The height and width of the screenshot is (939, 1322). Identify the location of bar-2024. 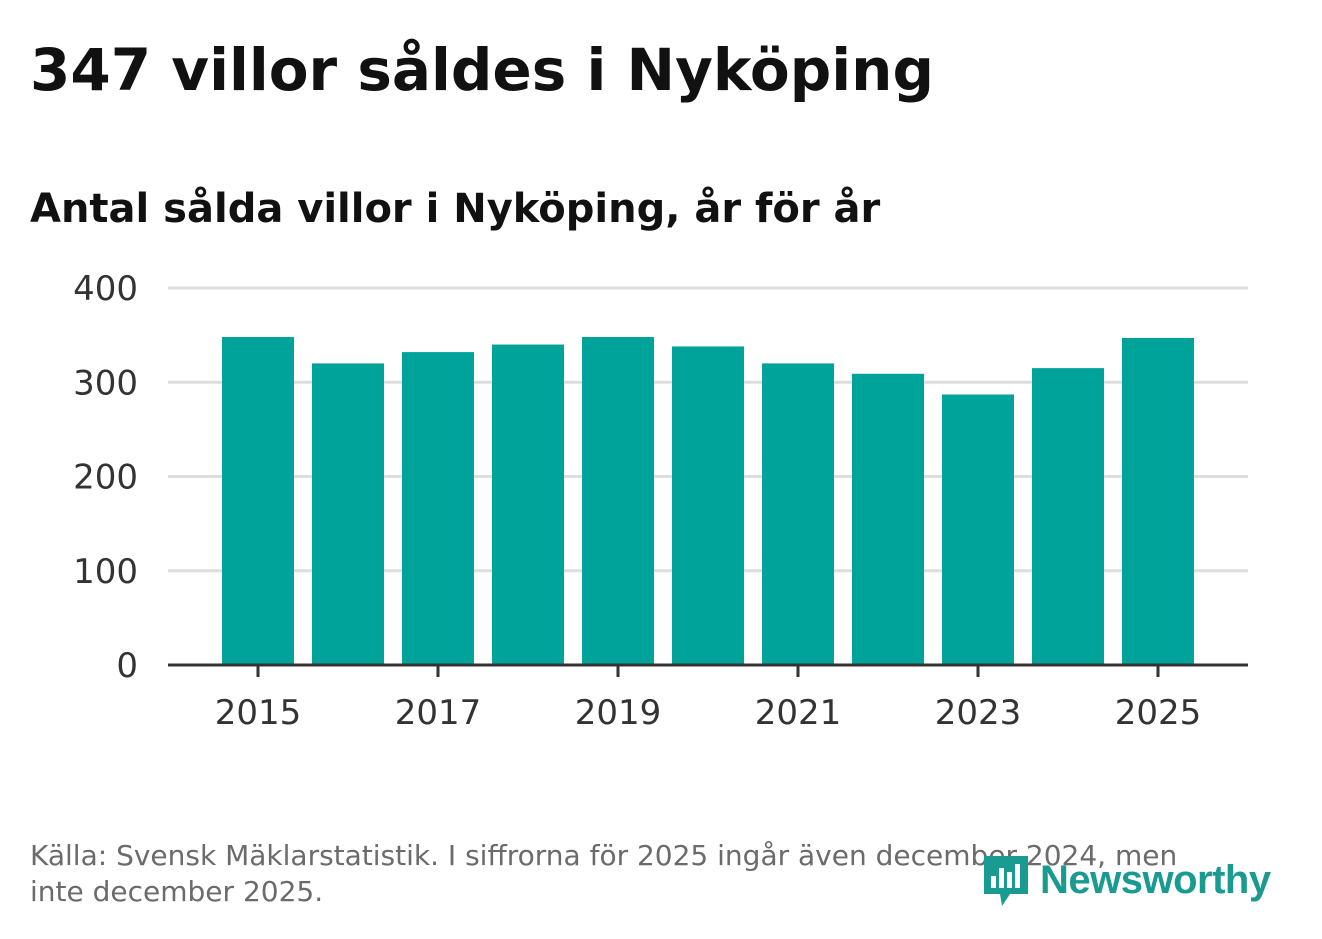
(1068, 516).